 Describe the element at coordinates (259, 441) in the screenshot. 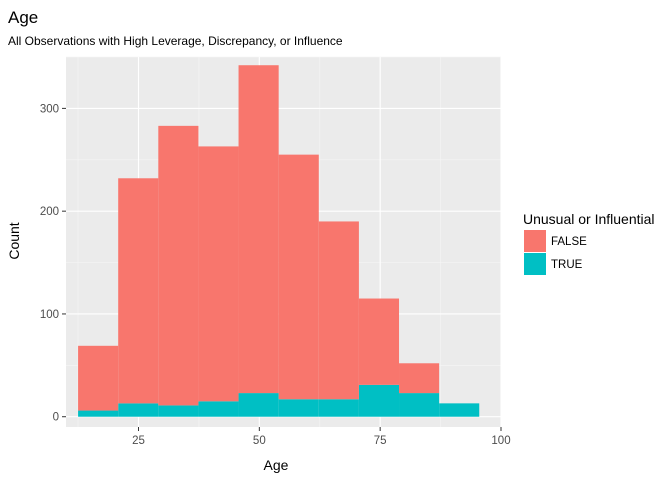

I see `x-tick-label: 50` at that location.